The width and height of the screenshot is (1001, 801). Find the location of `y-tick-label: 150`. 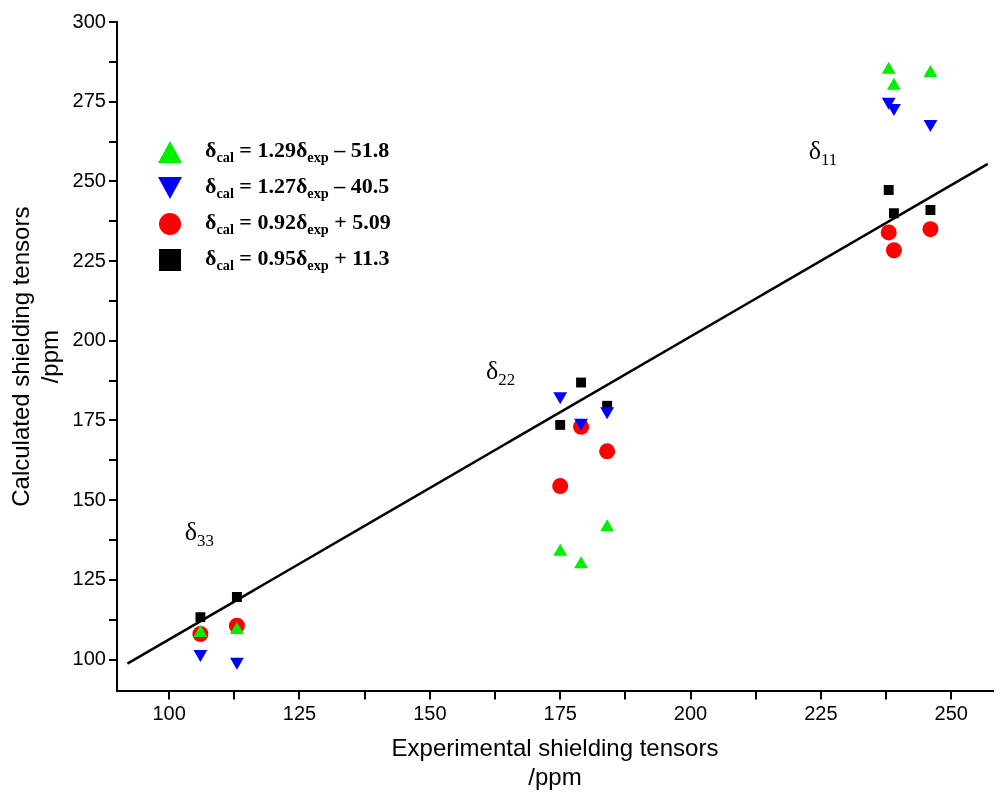

y-tick-label: 150 is located at coordinates (89, 498).